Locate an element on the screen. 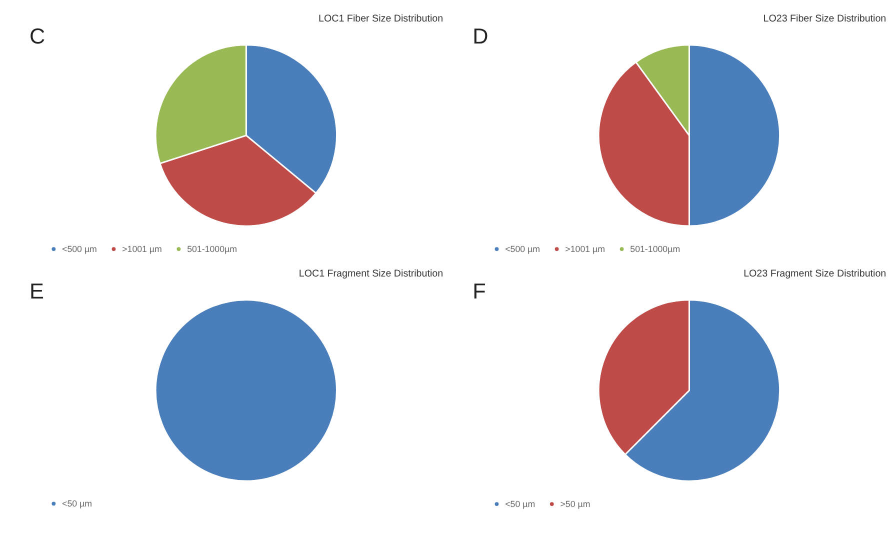 The image size is (896, 536). text: E is located at coordinates (37, 291).